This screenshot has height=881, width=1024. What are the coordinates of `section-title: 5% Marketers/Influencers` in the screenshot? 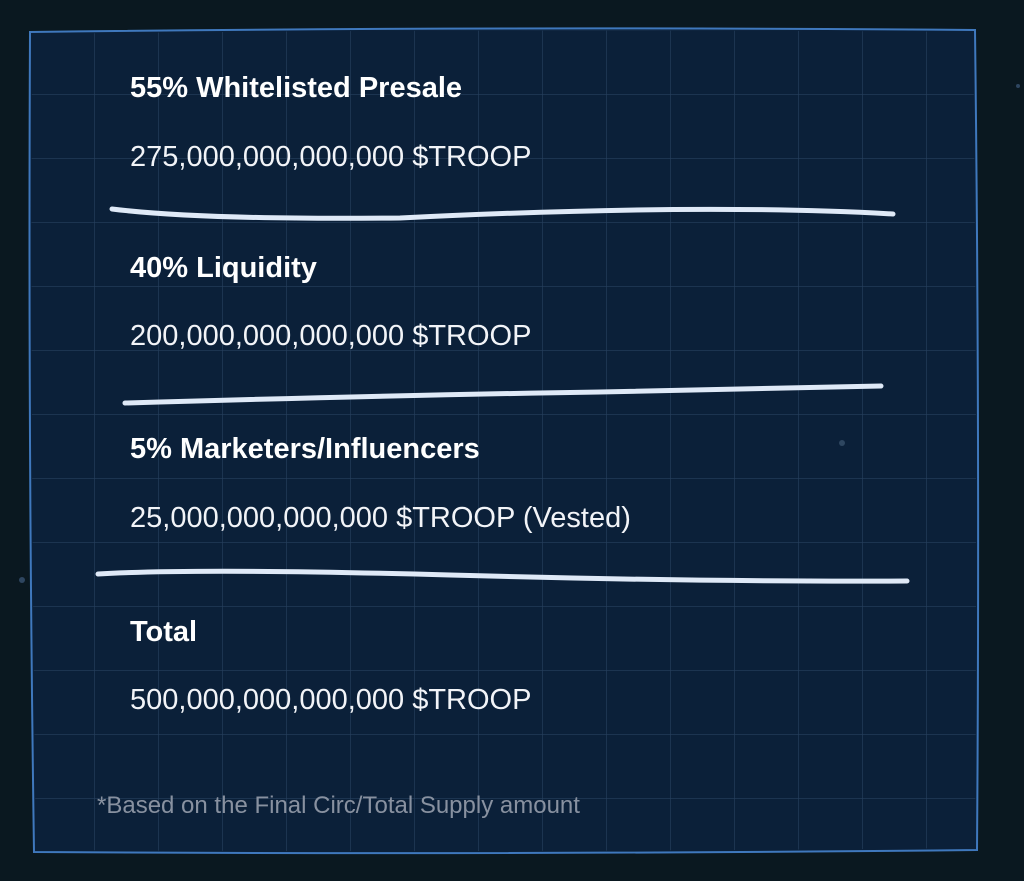 It's located at (305, 449).